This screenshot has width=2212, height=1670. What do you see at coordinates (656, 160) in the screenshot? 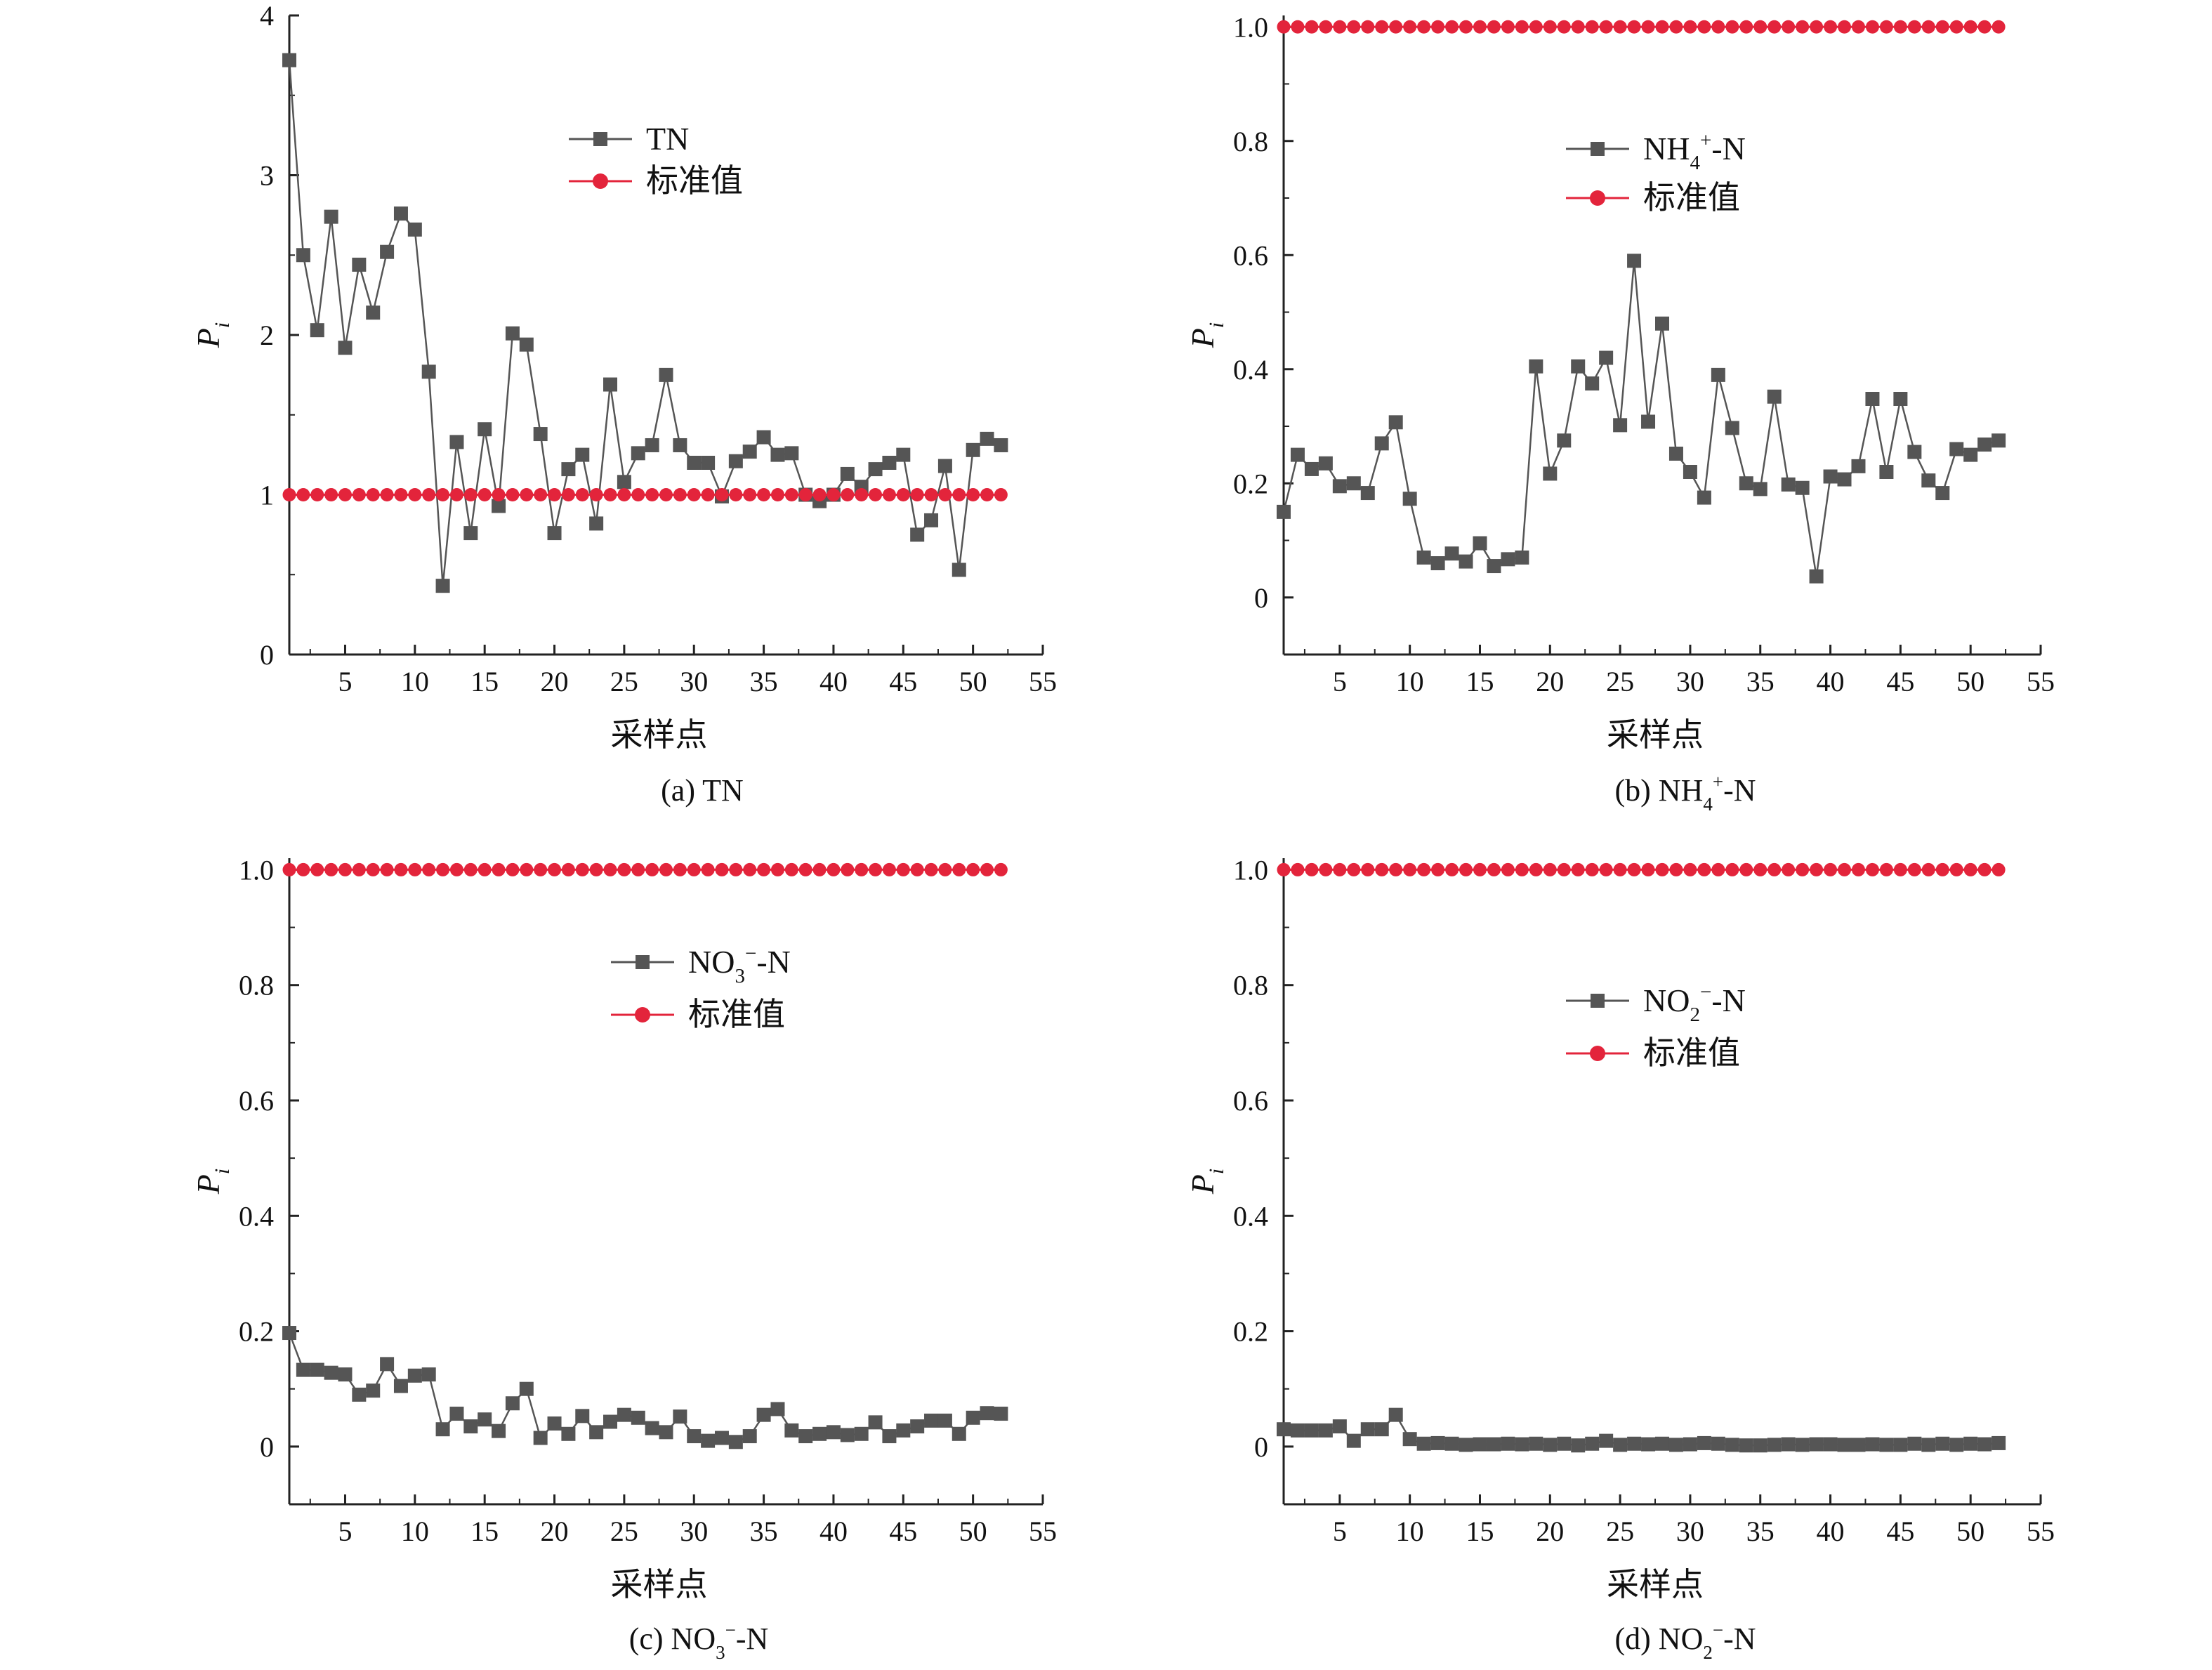
I see `legend: TN 标准值` at bounding box center [656, 160].